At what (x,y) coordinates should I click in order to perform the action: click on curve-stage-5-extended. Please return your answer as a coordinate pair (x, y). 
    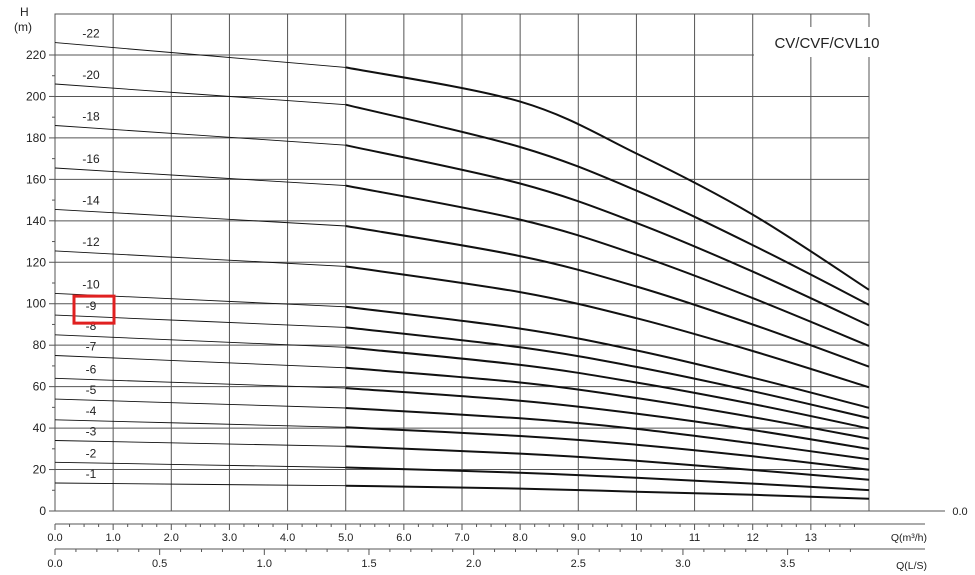
    Looking at the image, I should click on (200, 403).